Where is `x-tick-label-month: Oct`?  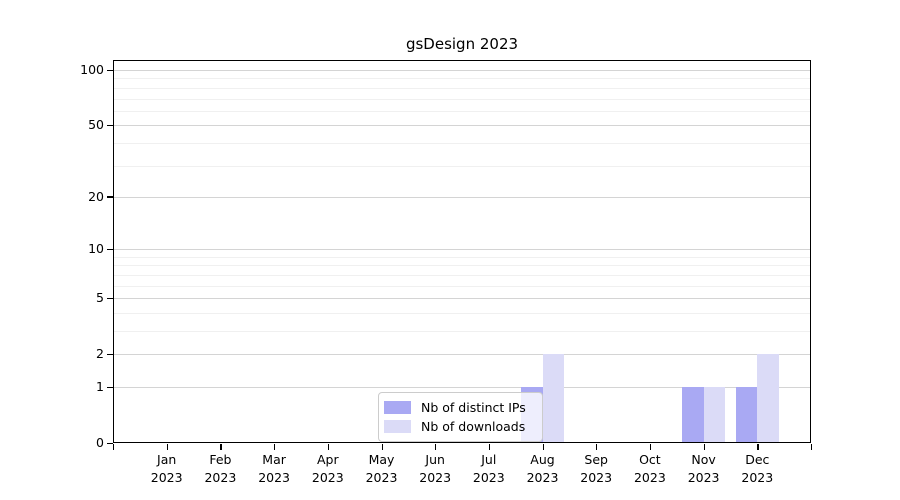
x-tick-label-month: Oct is located at coordinates (650, 459).